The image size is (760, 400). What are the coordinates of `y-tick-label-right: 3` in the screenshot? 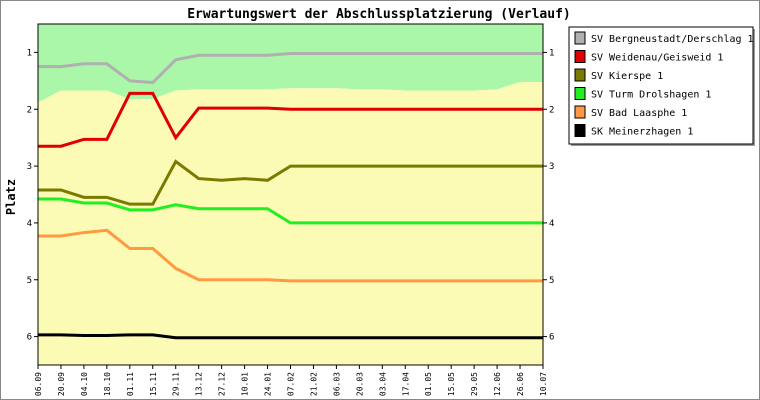 It's located at (551, 167).